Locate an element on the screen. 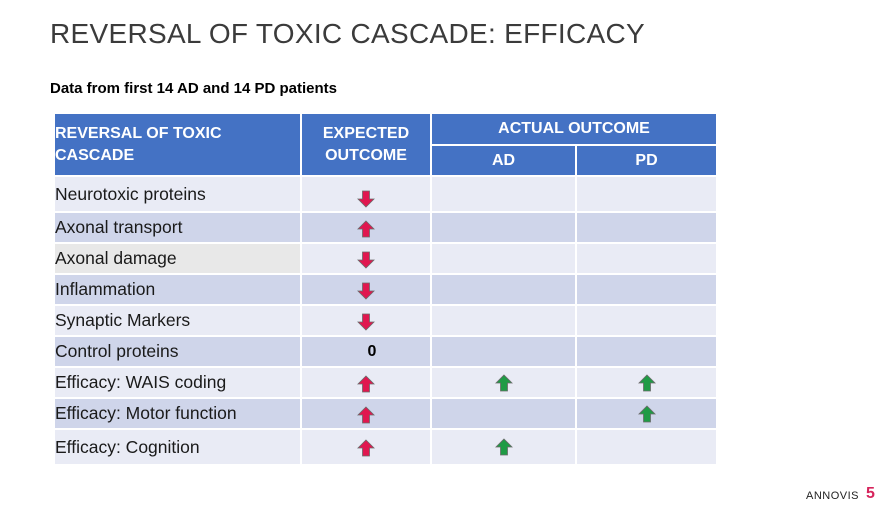 The height and width of the screenshot is (513, 892). row-label: Efficacy: Cognition is located at coordinates (177, 447).